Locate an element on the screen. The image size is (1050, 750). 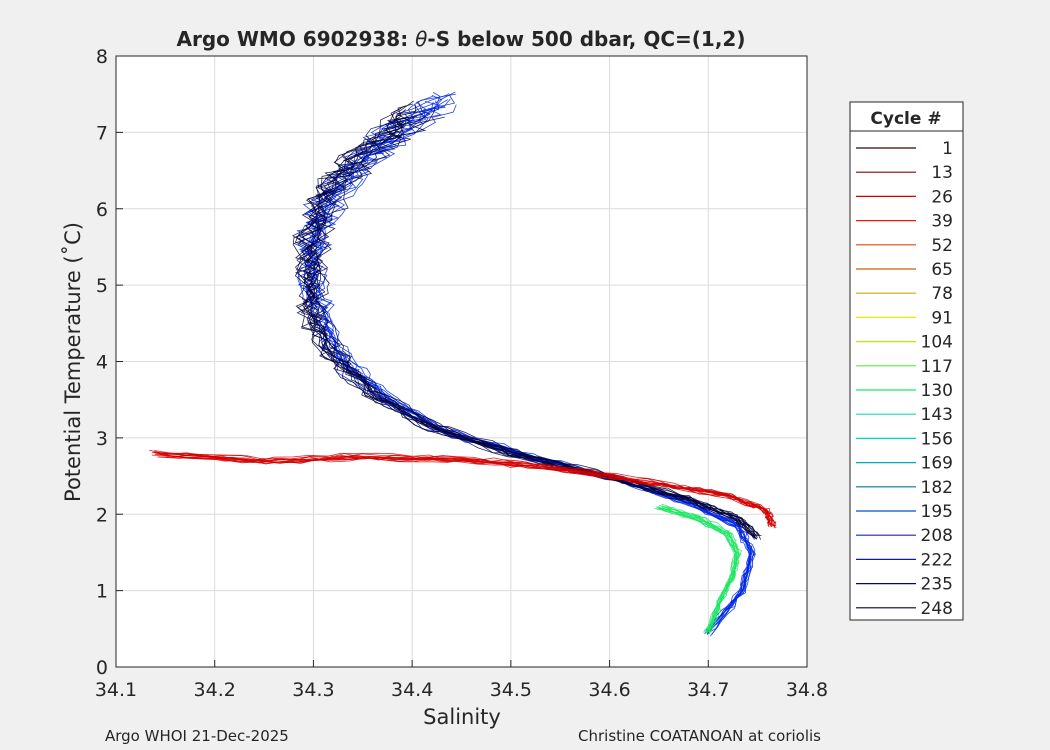
legend-label: 39 is located at coordinates (942, 222).